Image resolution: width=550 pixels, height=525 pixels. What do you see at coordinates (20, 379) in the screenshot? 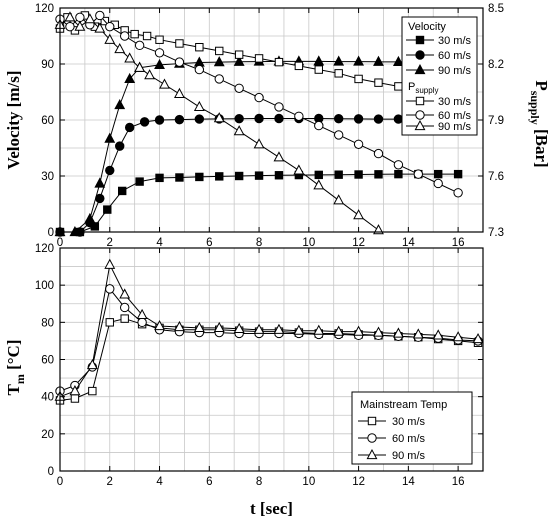
I see `bottom-y-axis-label-sub: m` at bounding box center [20, 379].